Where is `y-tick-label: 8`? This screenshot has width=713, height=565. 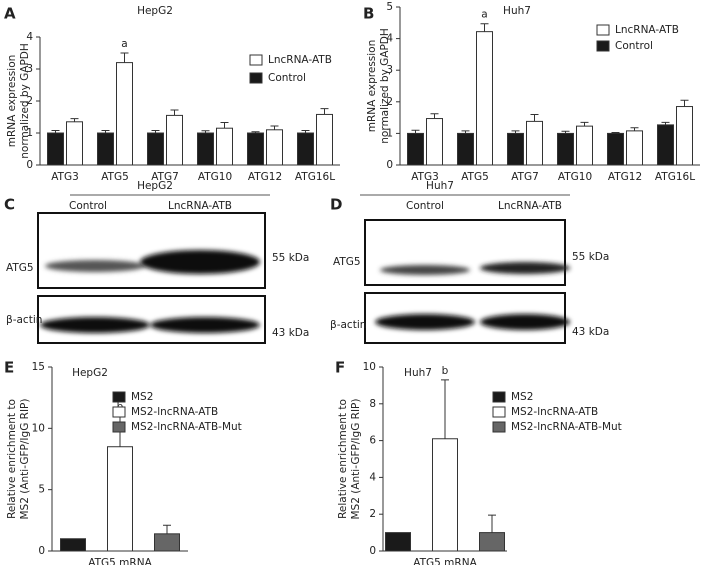 y-tick-label: 8 is located at coordinates (372, 404).